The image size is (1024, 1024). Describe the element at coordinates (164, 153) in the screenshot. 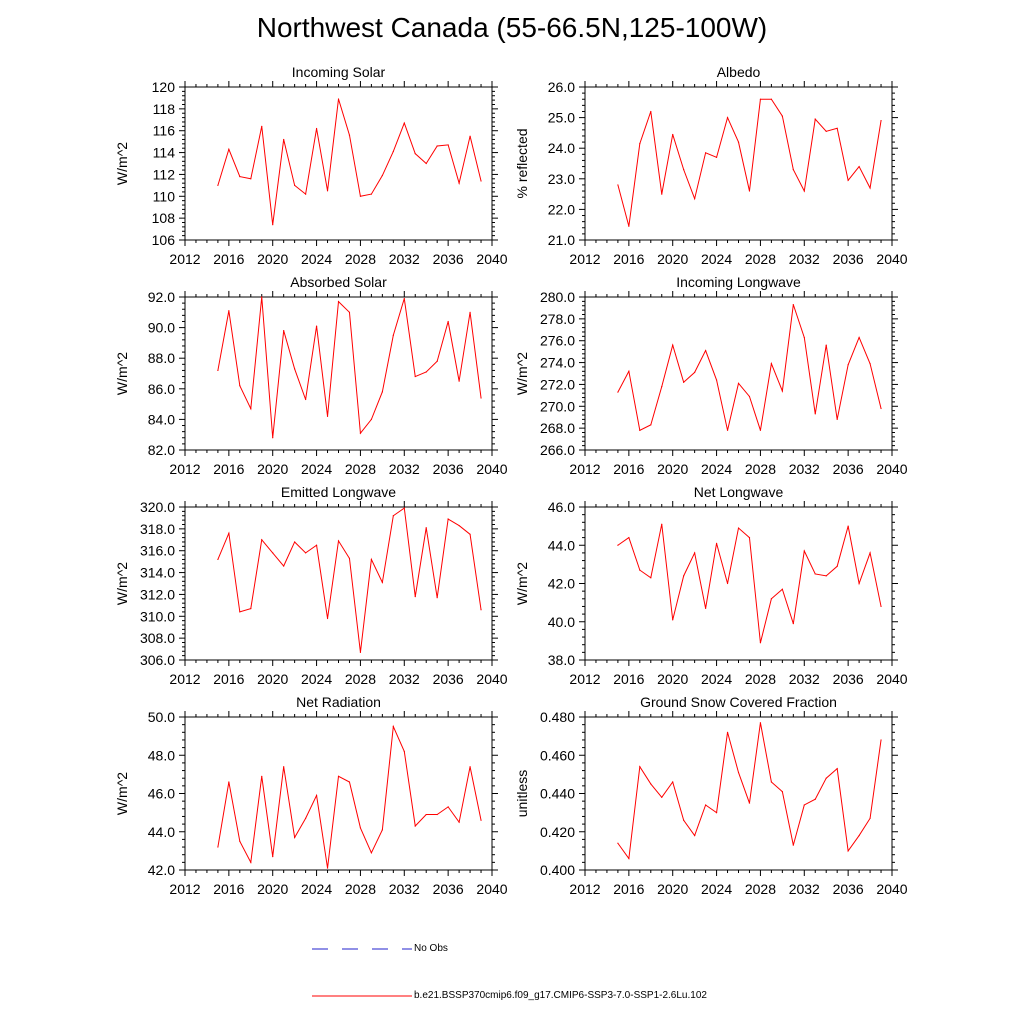

I see `y-tick-label: 114` at that location.